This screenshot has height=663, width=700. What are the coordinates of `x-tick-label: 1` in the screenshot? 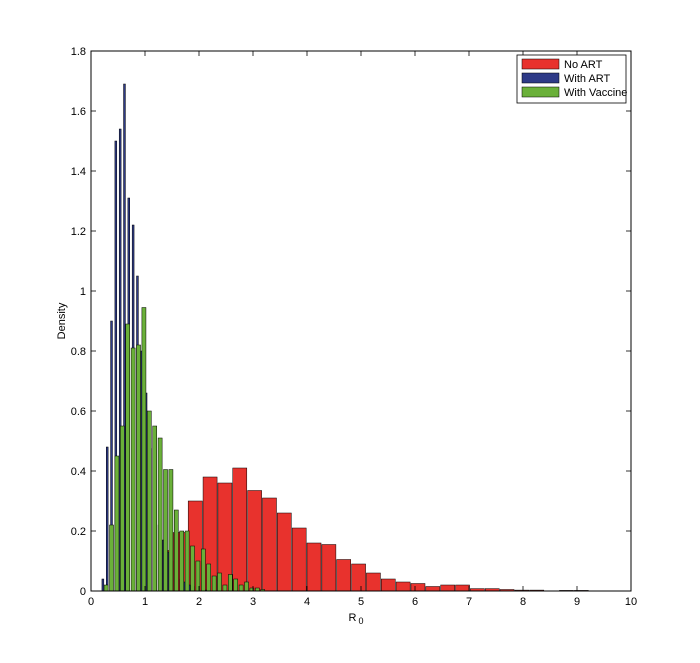 It's located at (145, 602).